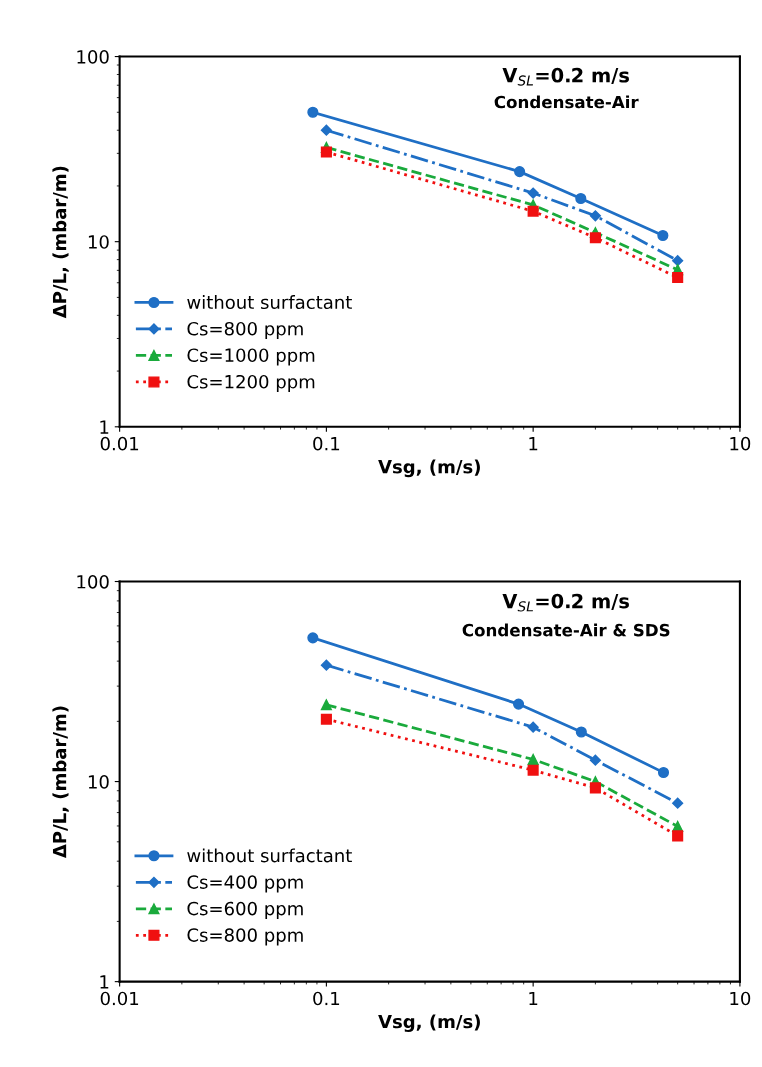 Image resolution: width=762 pixels, height=1067 pixels. I want to click on legend-label: Cs=1000 ppm, so click(251, 357).